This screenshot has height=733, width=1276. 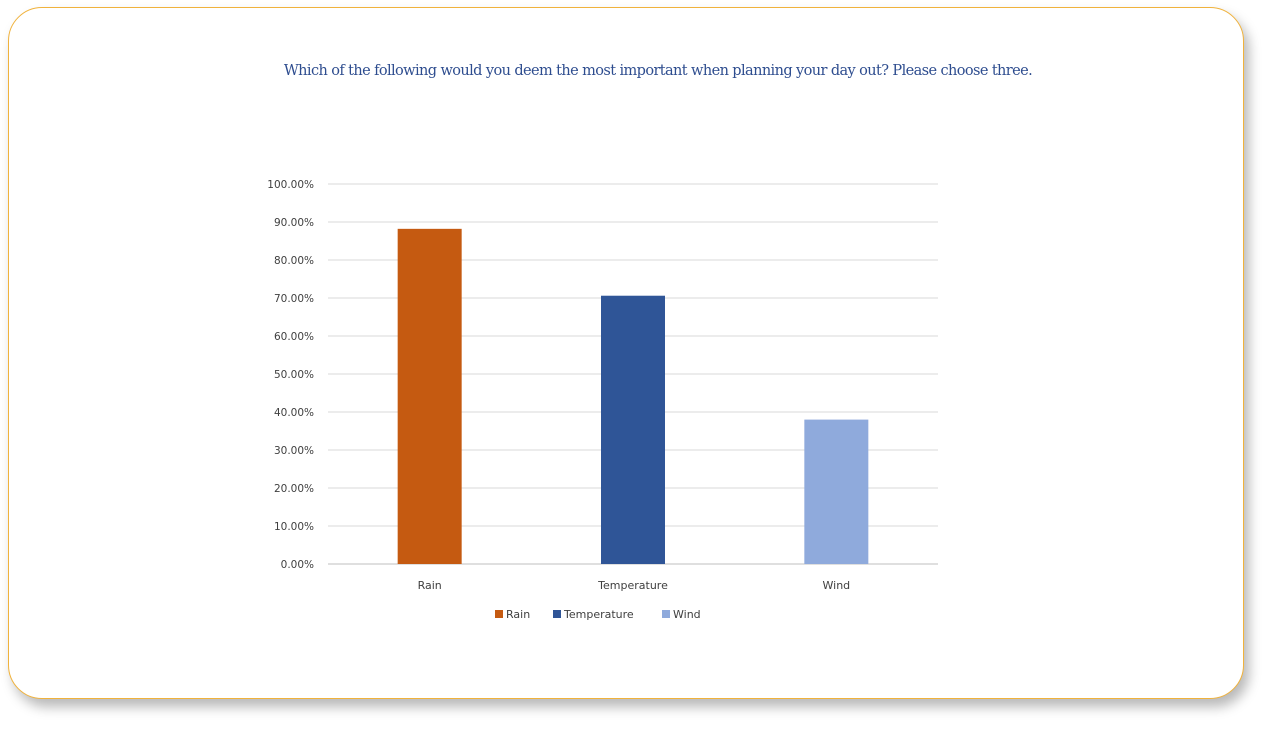 I want to click on y-tick-label: 0.00%, so click(x=297, y=565).